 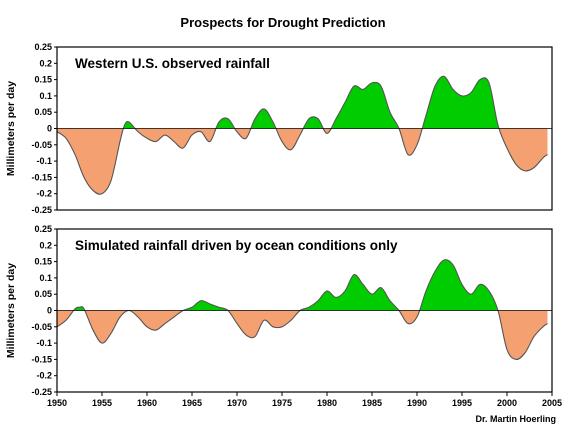 I want to click on x-tick-label: 1990, so click(x=417, y=403).